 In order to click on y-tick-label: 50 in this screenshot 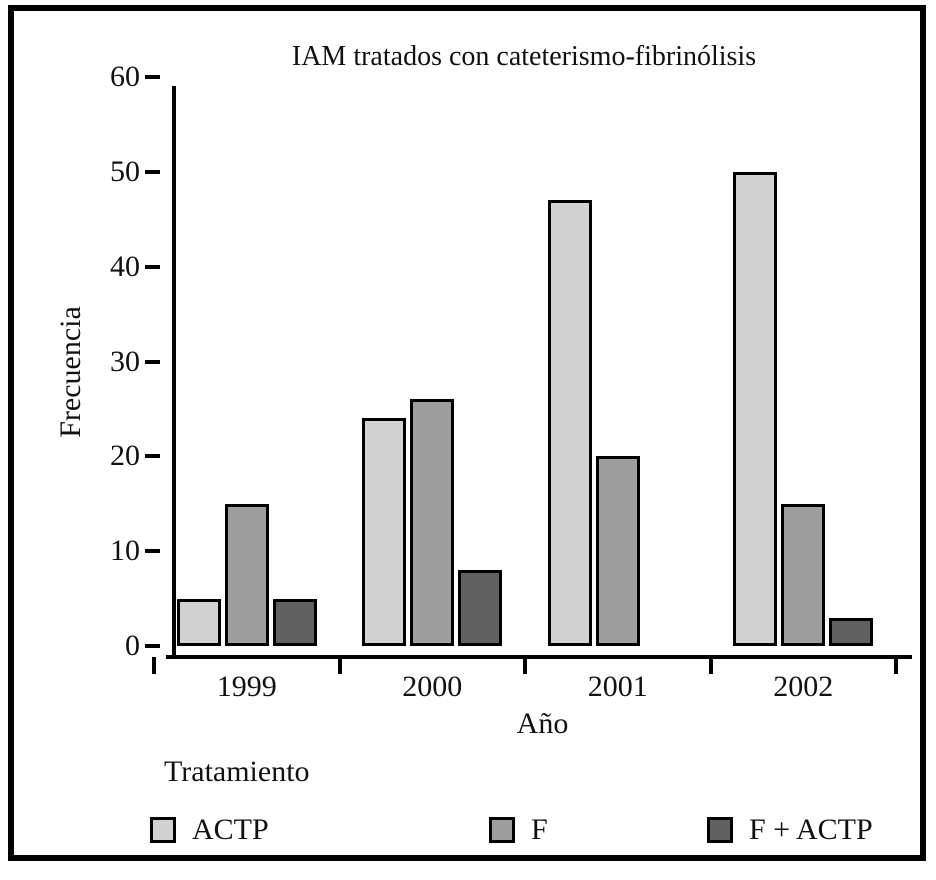, I will do `click(125, 171)`.